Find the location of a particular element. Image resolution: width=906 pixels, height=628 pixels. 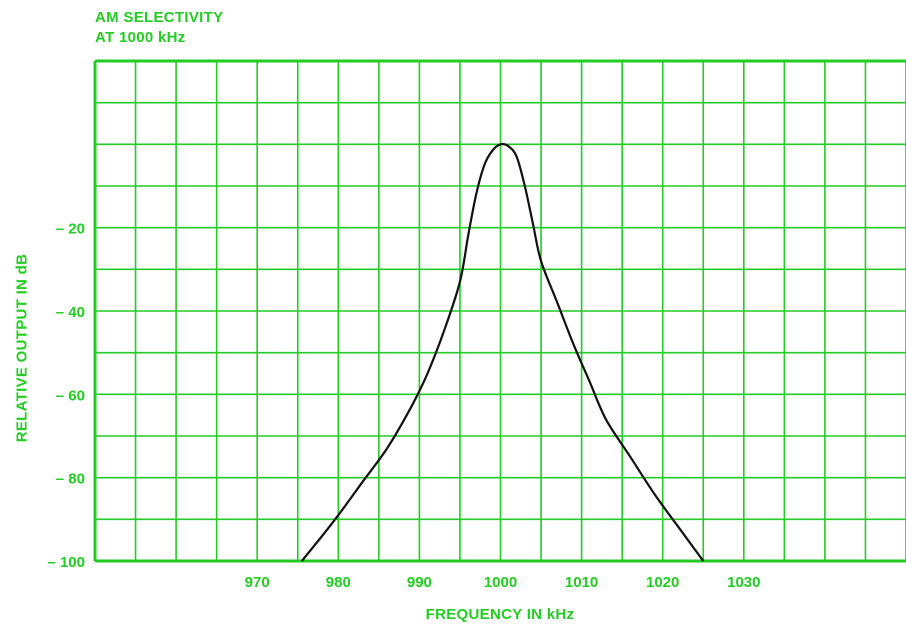

y-tick-label: – 20 is located at coordinates (70, 229).